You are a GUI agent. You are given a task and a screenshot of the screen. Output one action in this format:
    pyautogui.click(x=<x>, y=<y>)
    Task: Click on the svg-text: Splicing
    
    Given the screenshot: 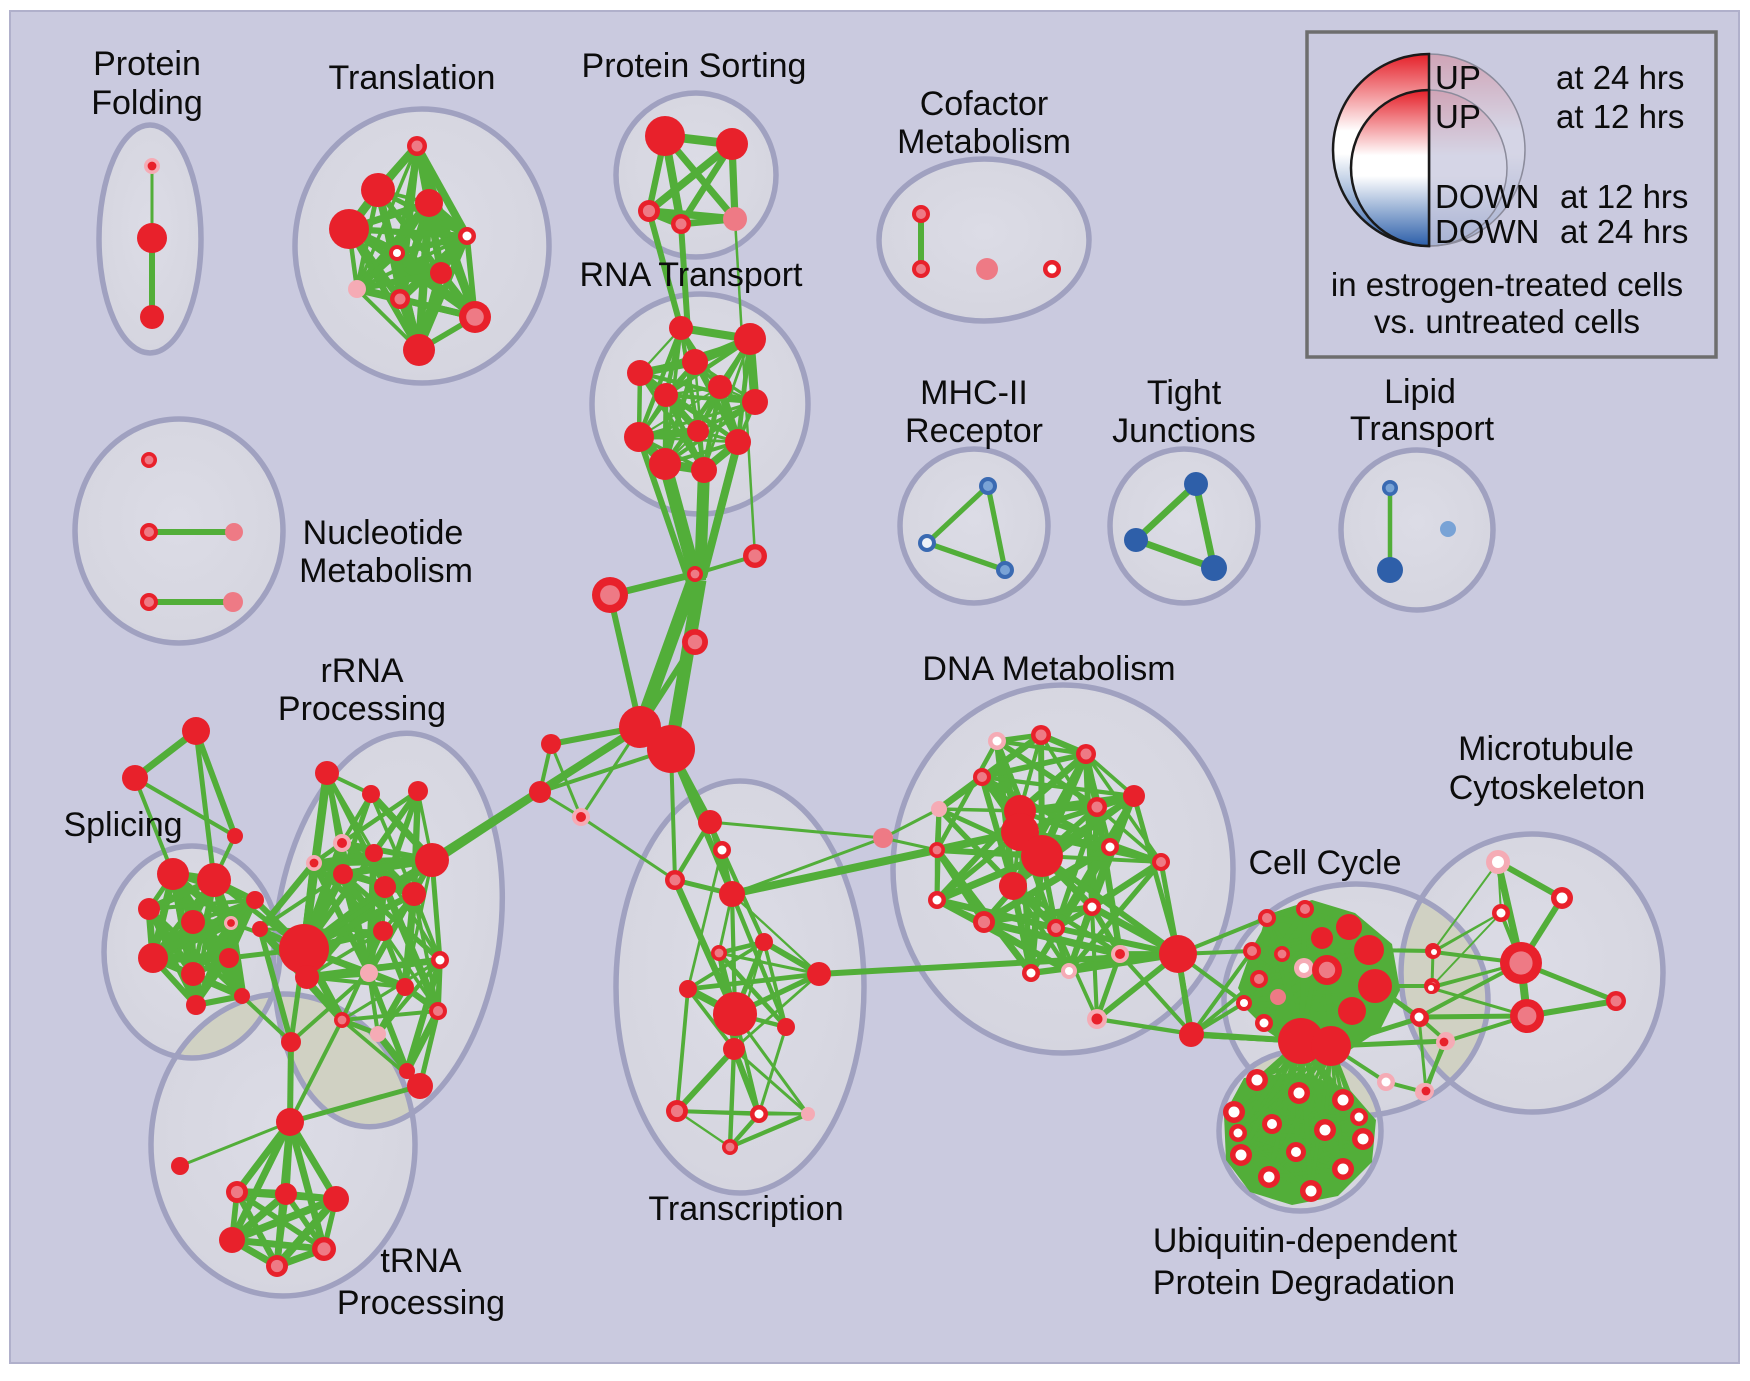 What is the action you would take?
    pyautogui.click(x=122, y=825)
    